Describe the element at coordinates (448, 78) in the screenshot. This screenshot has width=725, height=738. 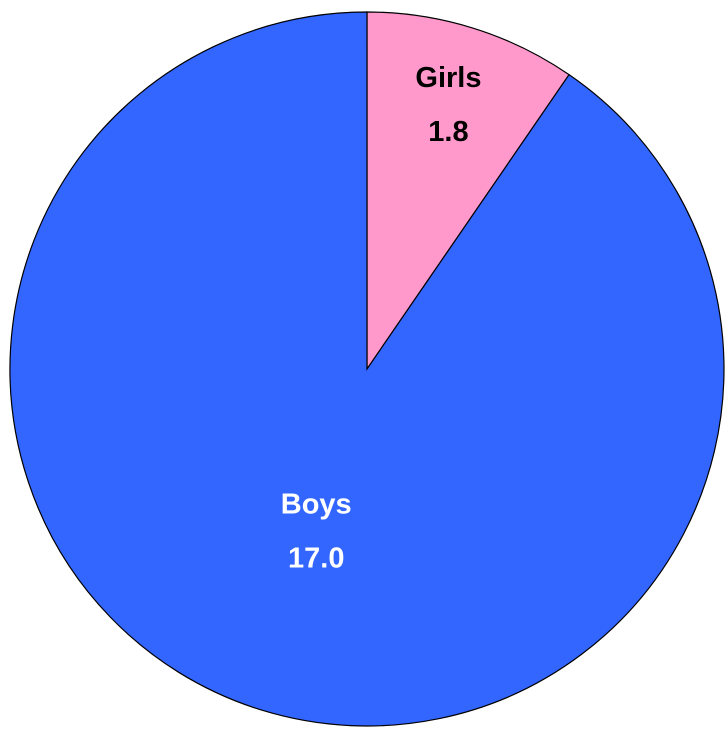
I see `slice-label: Girls` at that location.